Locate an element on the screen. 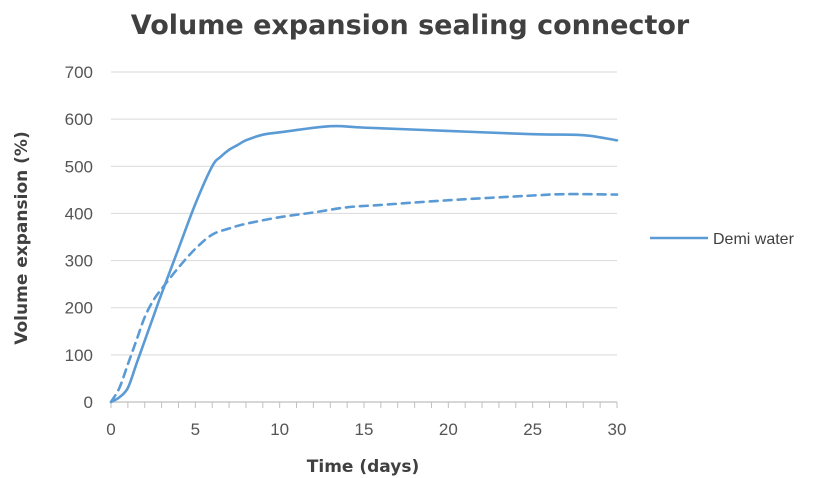 Image resolution: width=831 pixels, height=478 pixels. x-tick-label-25: 25 is located at coordinates (532, 429).